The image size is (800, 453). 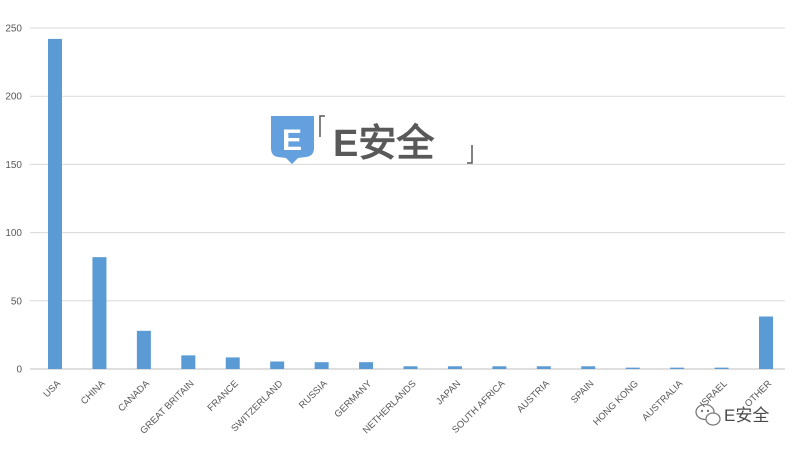 I want to click on watermark-logo-text: E安全, so click(x=384, y=143).